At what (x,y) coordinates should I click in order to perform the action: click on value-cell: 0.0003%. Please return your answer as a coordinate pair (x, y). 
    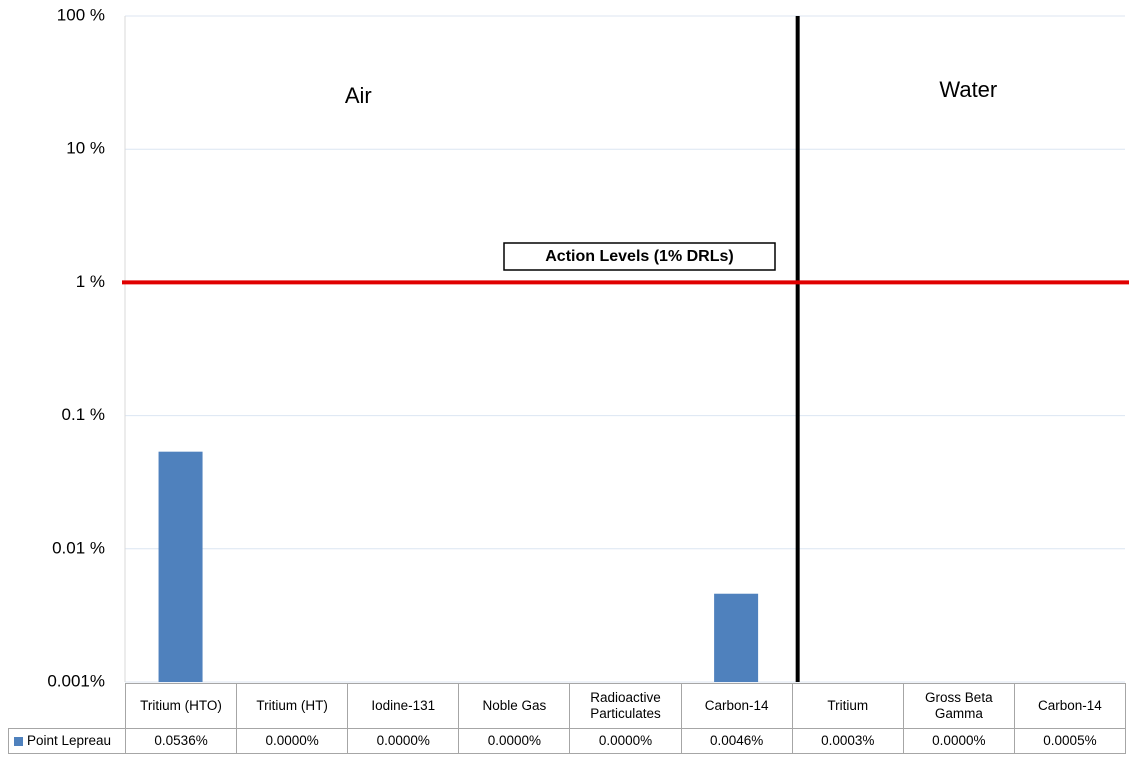
    Looking at the image, I should click on (847, 741).